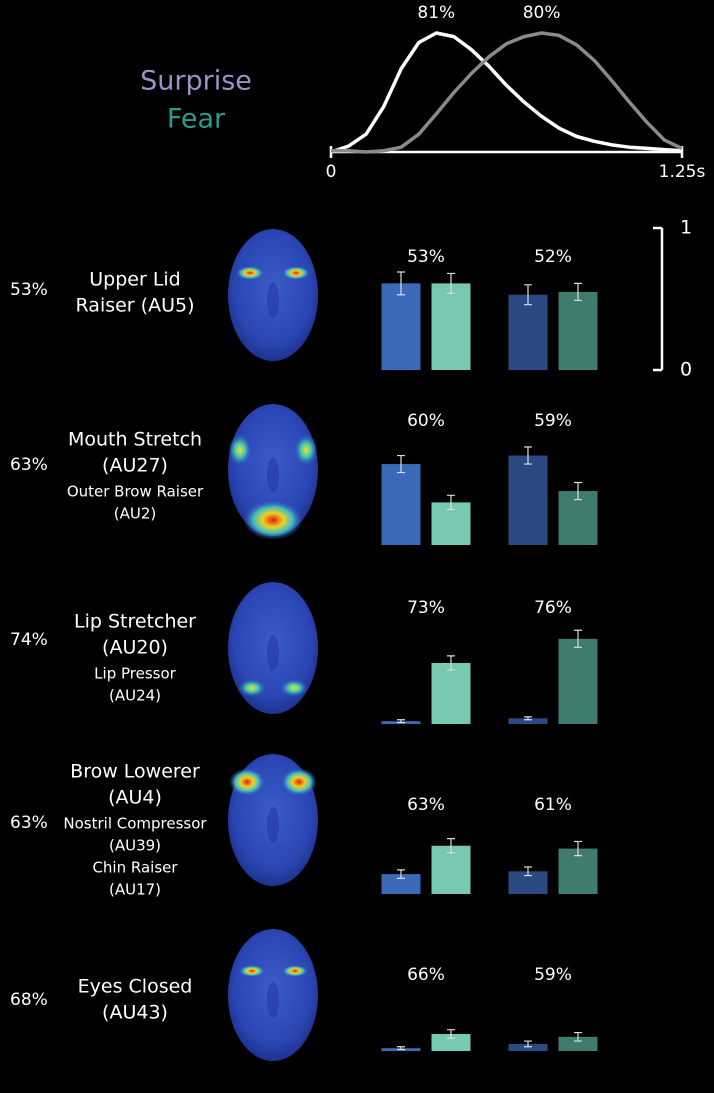 The image size is (714, 1093). Describe the element at coordinates (436, 13) in the screenshot. I see `peak-label: 81%` at that location.